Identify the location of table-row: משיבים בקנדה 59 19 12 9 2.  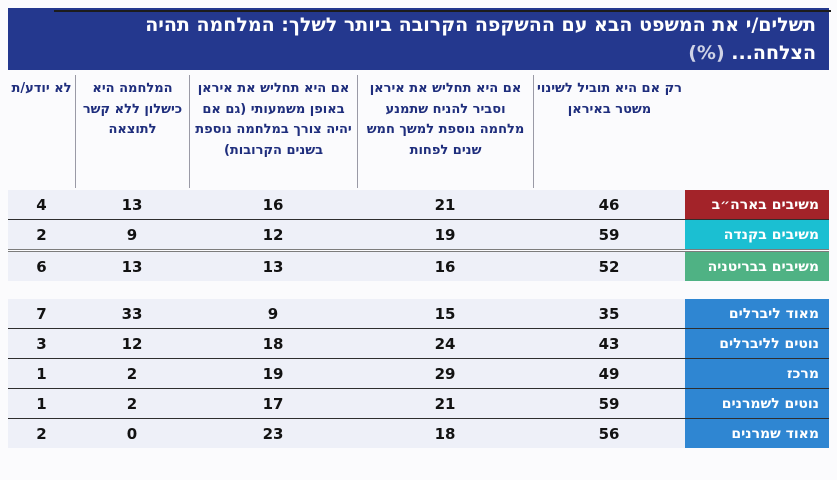
(418, 234).